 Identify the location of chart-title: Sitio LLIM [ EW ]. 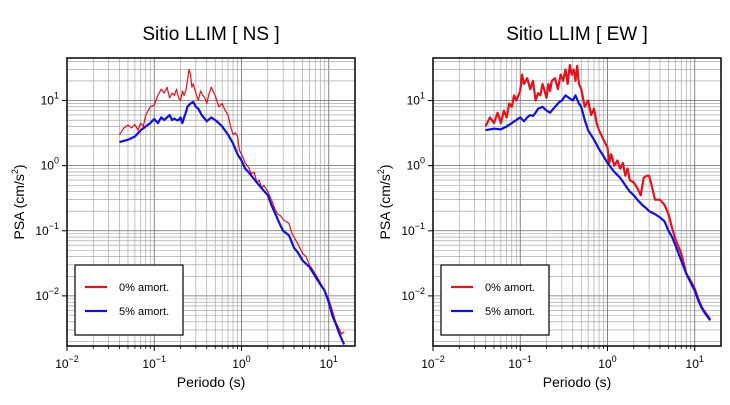
(576, 34).